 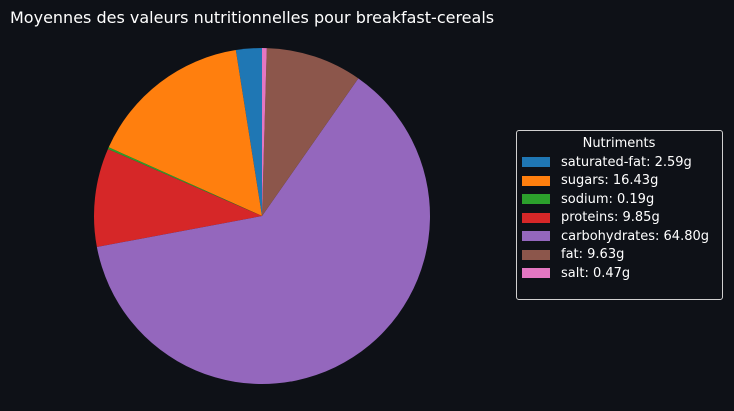 What do you see at coordinates (610, 181) in the screenshot?
I see `legend-label: sugars: 16.43g` at bounding box center [610, 181].